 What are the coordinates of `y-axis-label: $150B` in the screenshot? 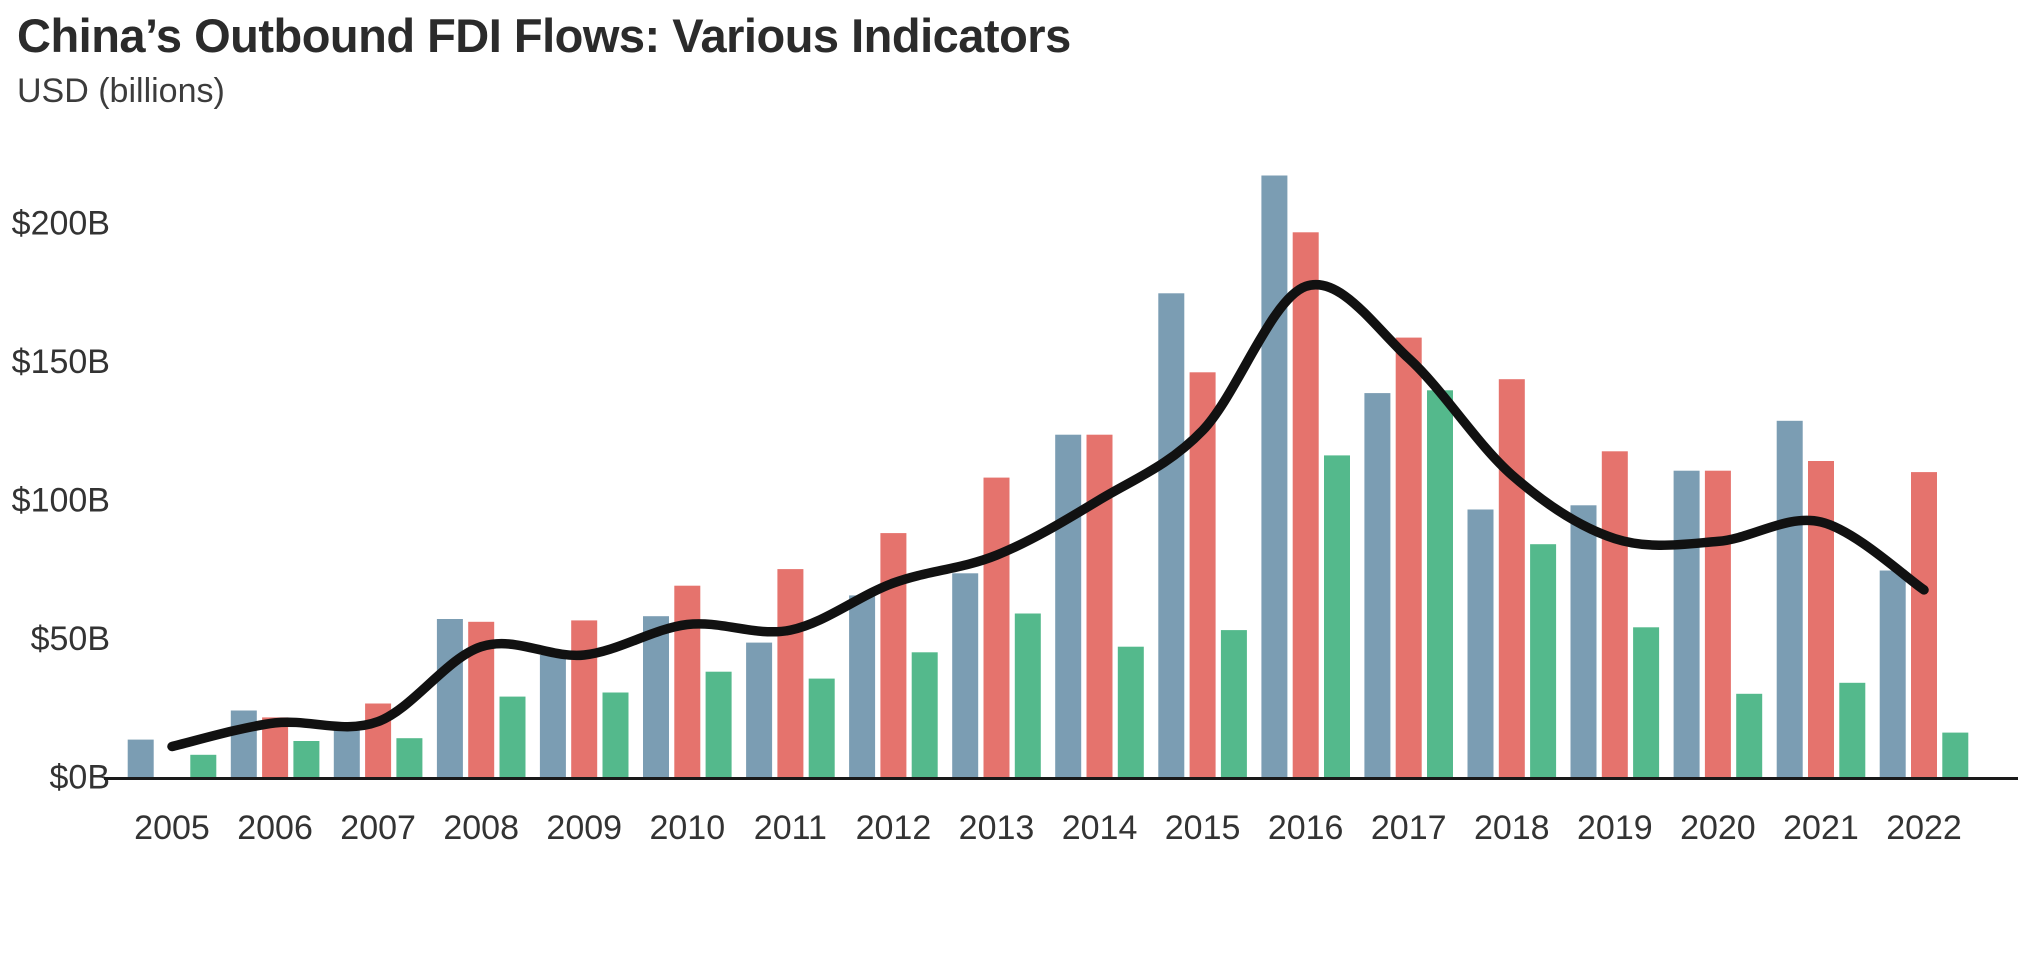 It's located at (61, 362).